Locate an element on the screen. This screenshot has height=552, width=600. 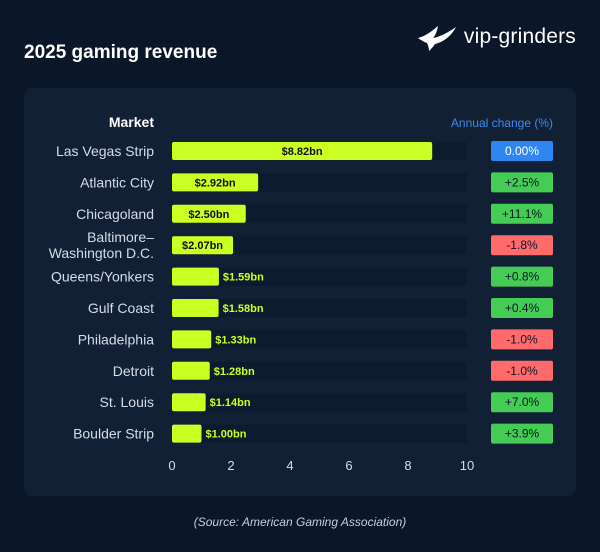
x-tick-label: 2 is located at coordinates (230, 465).